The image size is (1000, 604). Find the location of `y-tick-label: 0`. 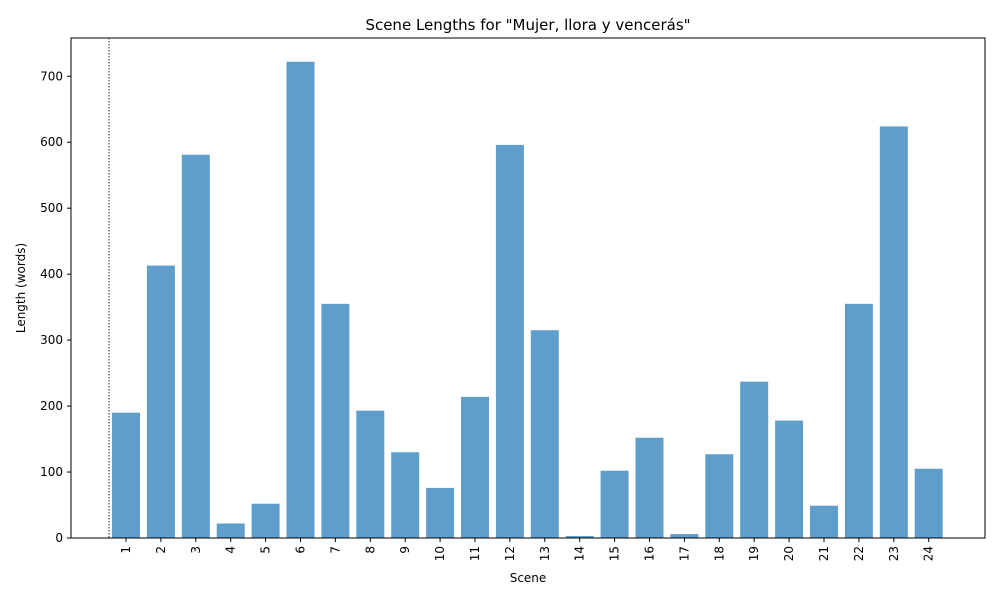

y-tick-label: 0 is located at coordinates (59, 538).